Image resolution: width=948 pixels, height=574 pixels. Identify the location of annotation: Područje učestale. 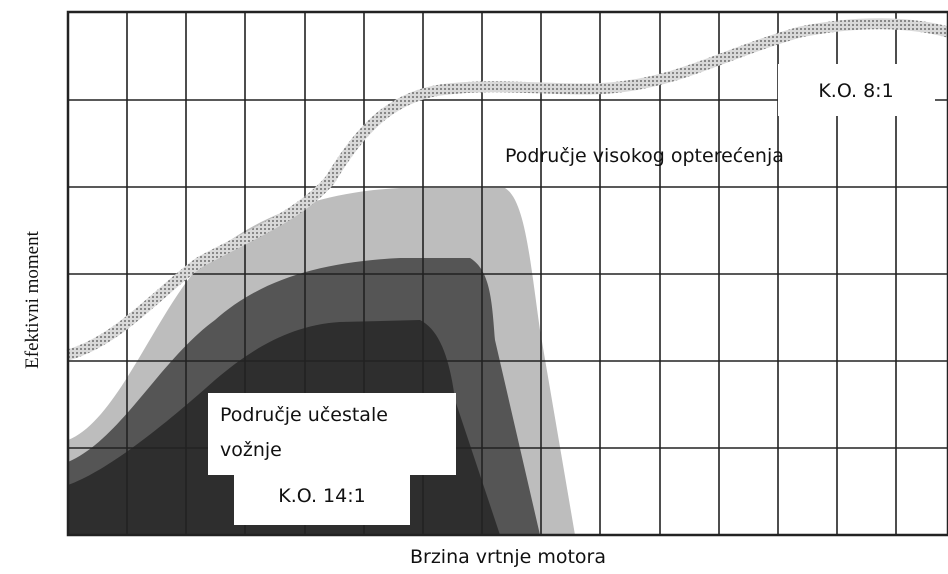
(304, 415).